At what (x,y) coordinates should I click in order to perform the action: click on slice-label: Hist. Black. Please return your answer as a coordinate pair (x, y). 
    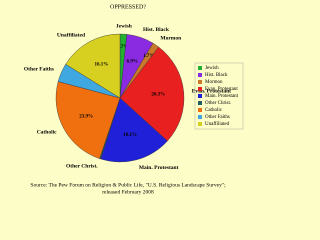
    Looking at the image, I should click on (156, 30).